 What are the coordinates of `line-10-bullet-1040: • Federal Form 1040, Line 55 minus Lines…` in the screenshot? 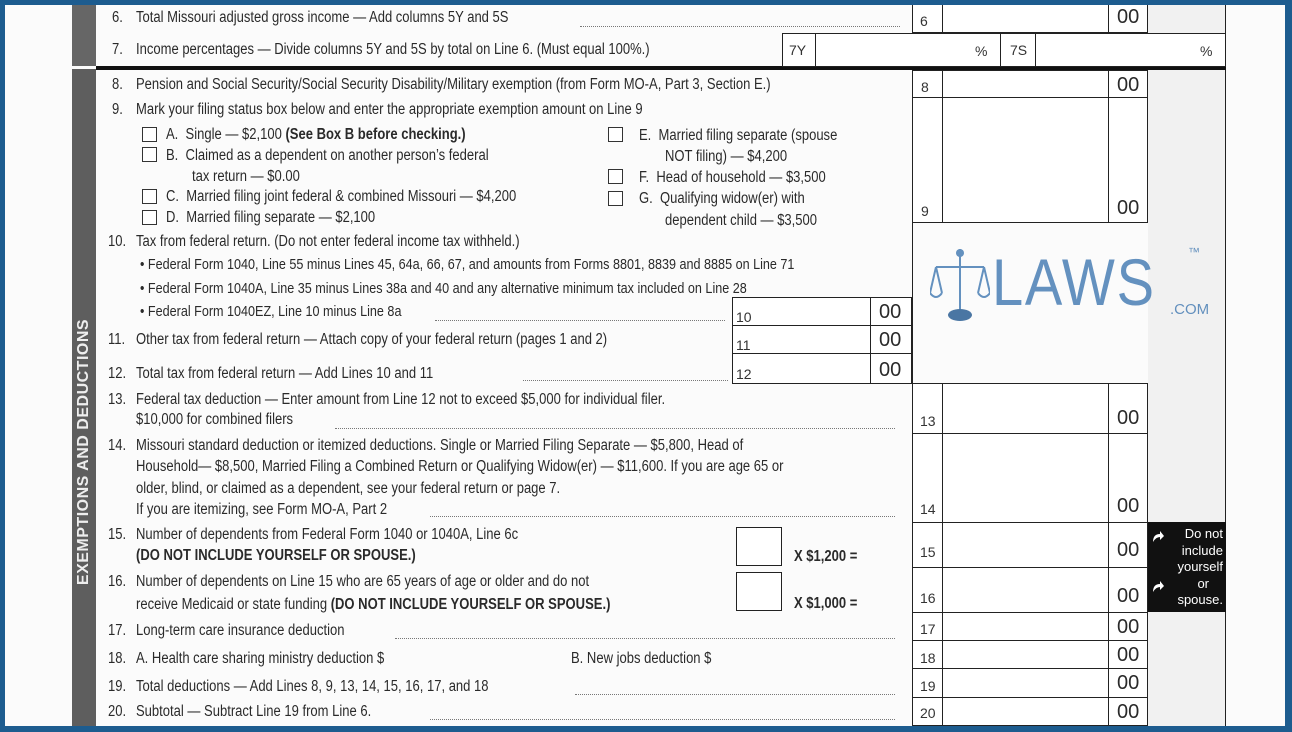 It's located at (467, 264).